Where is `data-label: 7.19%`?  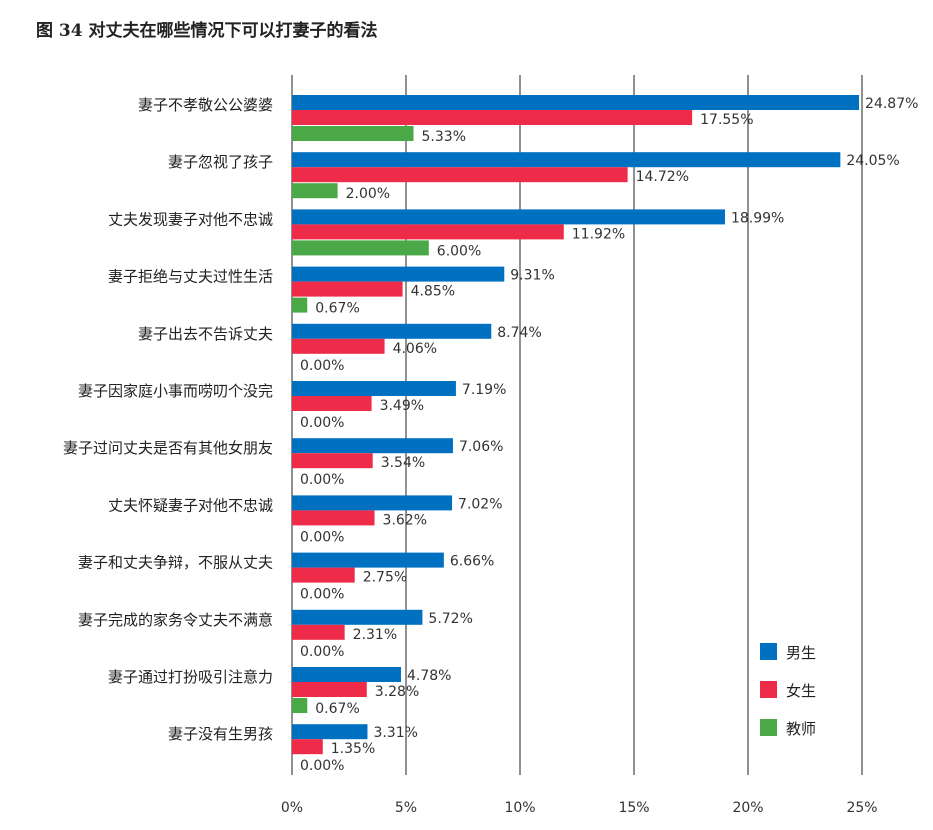
data-label: 7.19% is located at coordinates (484, 390).